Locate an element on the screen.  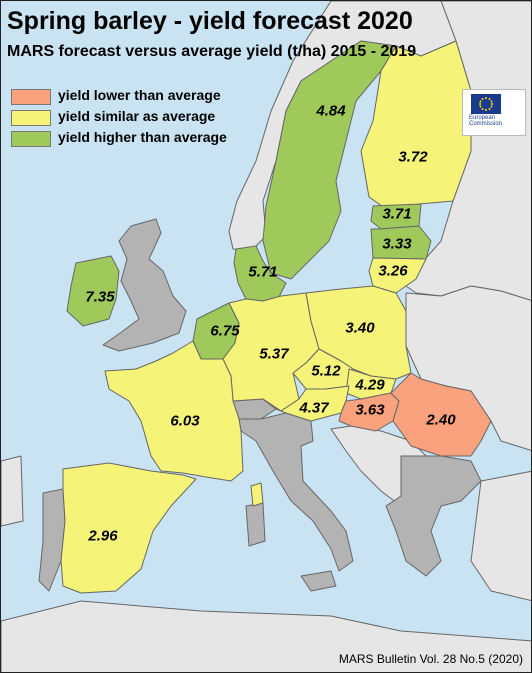
land-sardinia is located at coordinates (255, 524).